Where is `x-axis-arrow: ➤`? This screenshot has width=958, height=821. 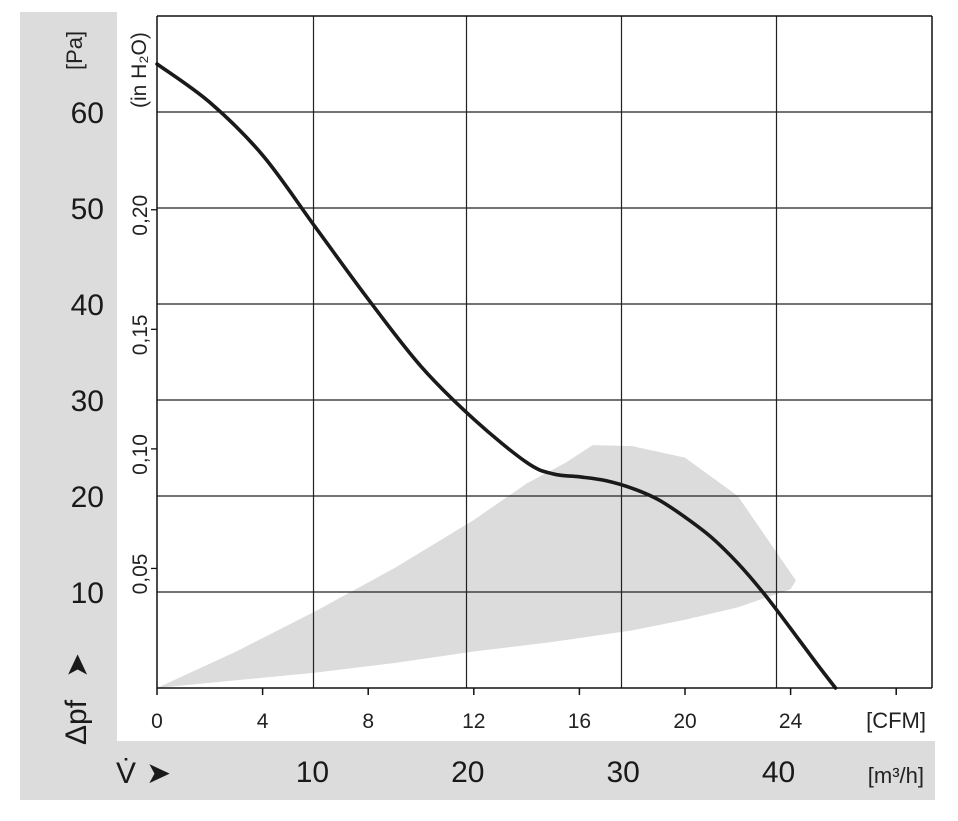 x-axis-arrow: ➤ is located at coordinates (158, 773).